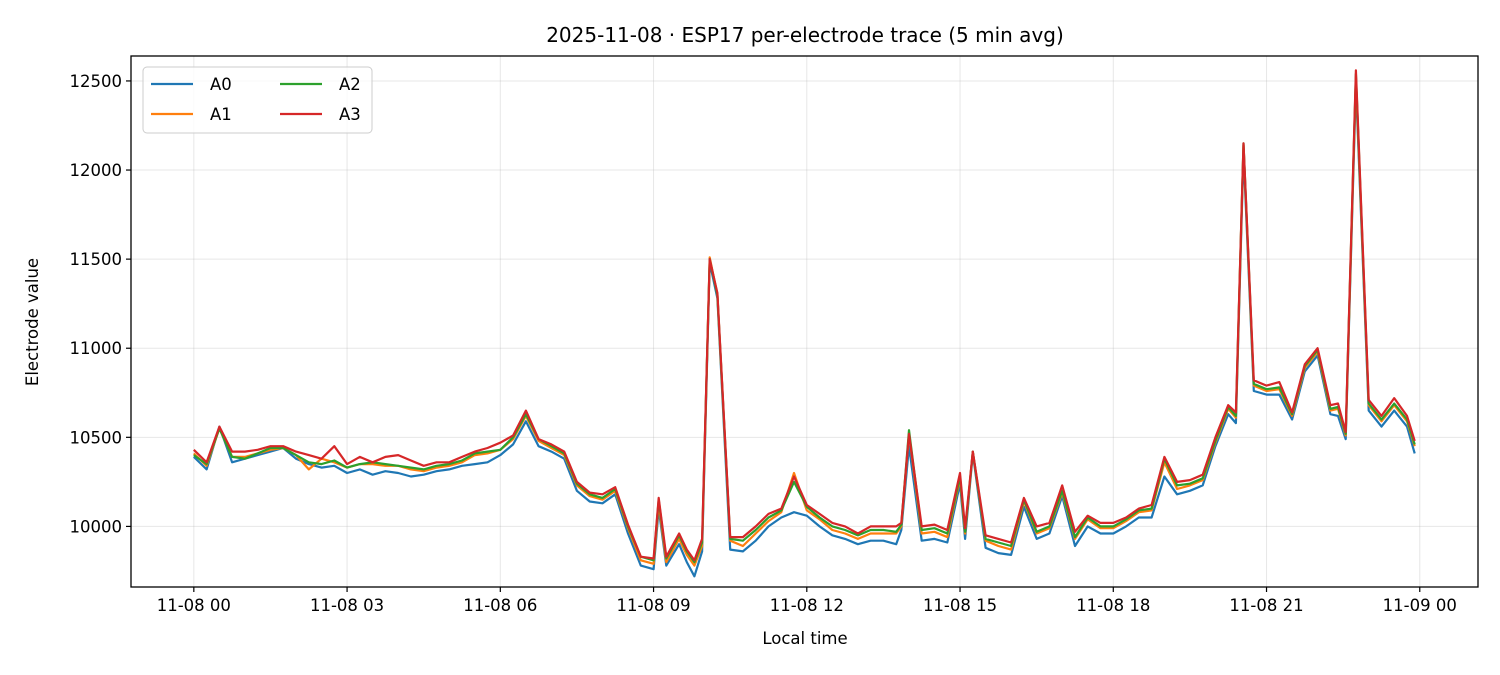 The width and height of the screenshot is (1500, 675). I want to click on x-tick-label: 11-09 00, so click(1420, 605).